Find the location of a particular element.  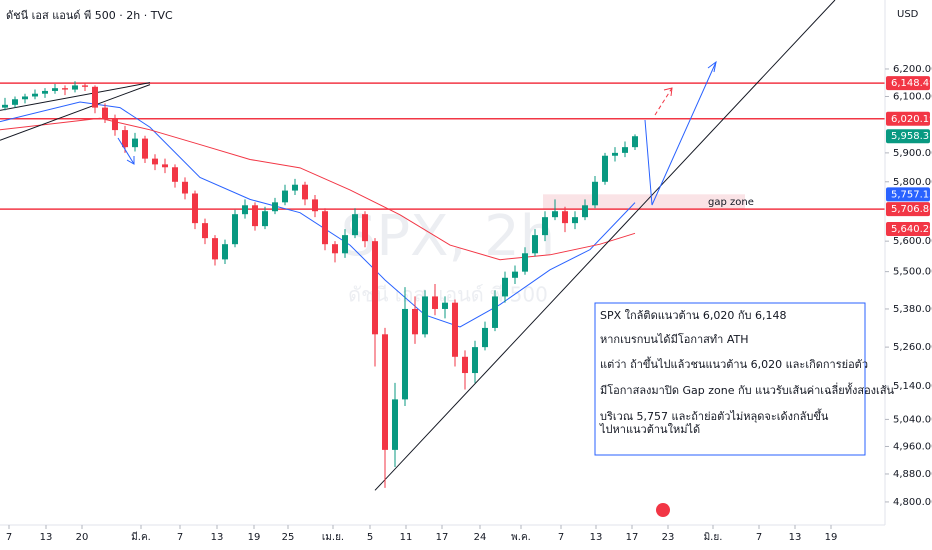

price-label: 5,706.86 is located at coordinates (911, 209).